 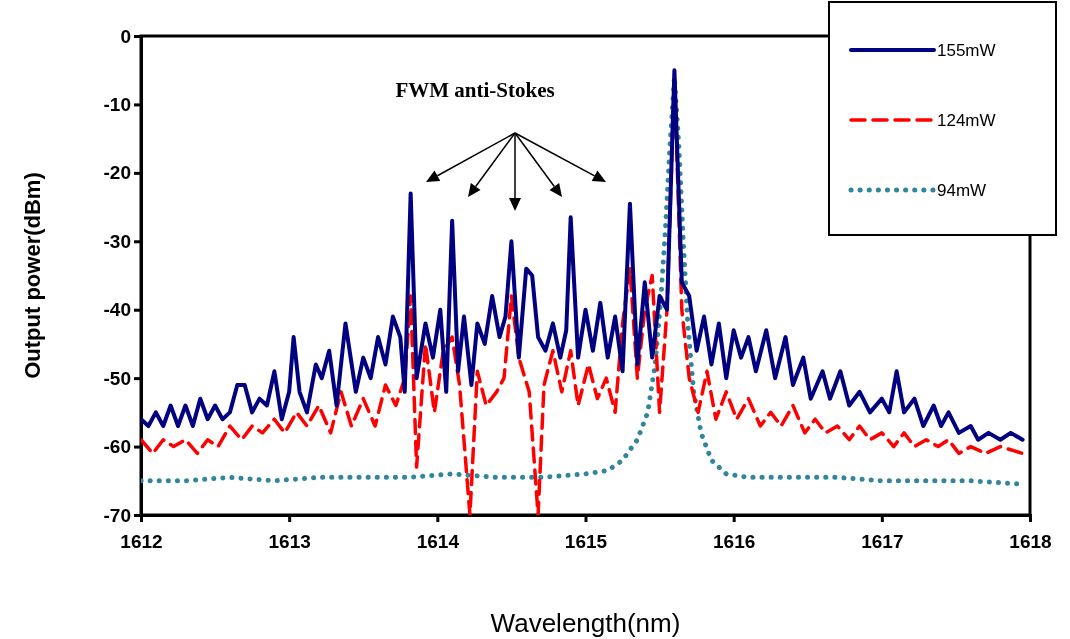 I want to click on legend-label: 94mW, so click(x=962, y=190).